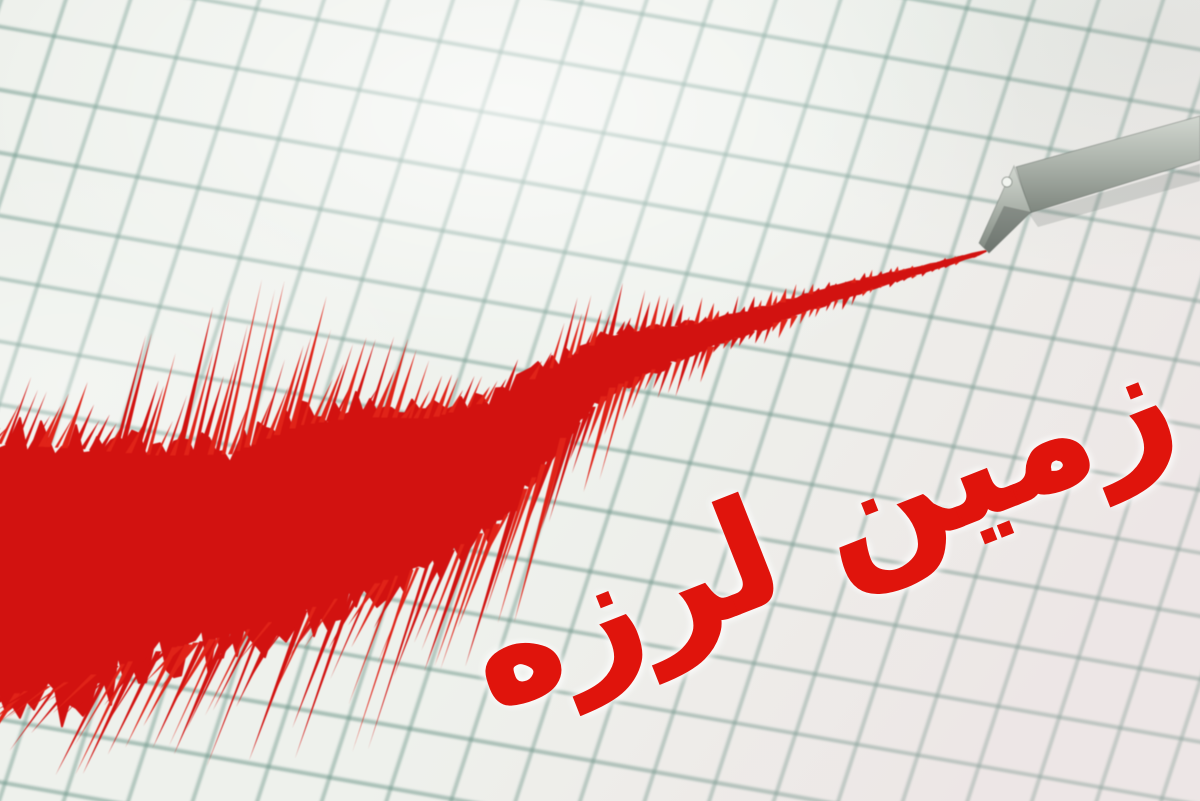  What do you see at coordinates (1007, 182) in the screenshot?
I see `pen-arm-hole` at bounding box center [1007, 182].